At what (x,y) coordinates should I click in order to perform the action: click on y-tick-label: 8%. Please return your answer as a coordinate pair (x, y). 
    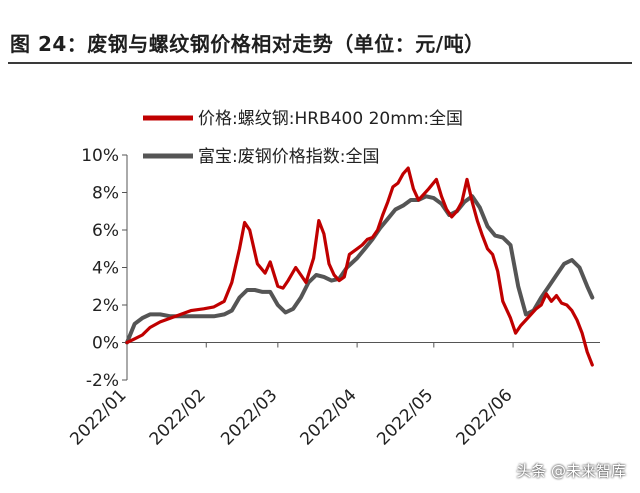
    Looking at the image, I should click on (105, 194).